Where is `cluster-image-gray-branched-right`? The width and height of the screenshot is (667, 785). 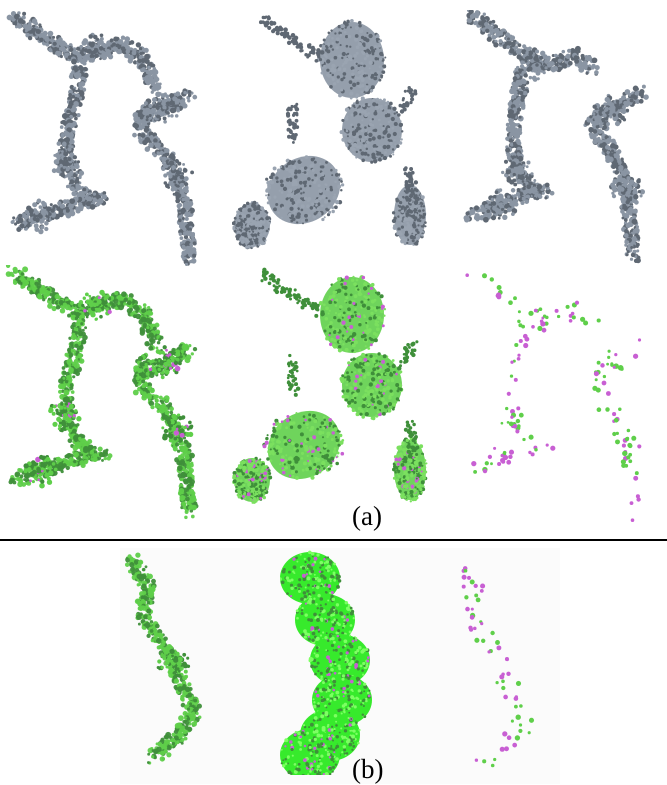
cluster-image-gray-branched-right is located at coordinates (556, 137).